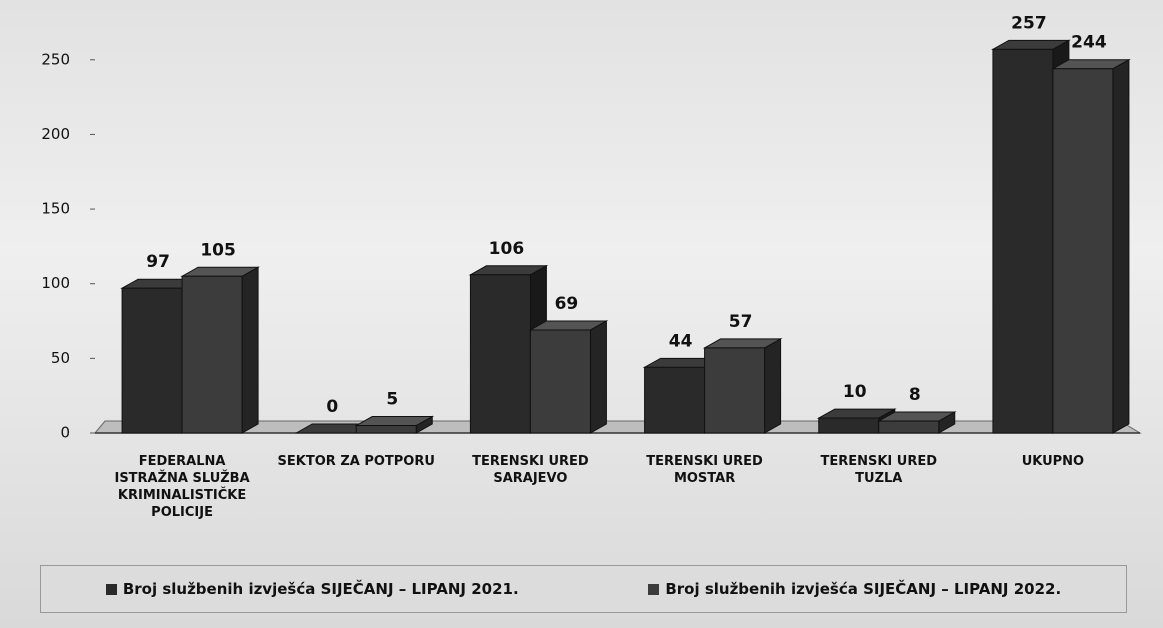 The width and height of the screenshot is (1163, 628). What do you see at coordinates (1089, 43) in the screenshot?
I see `data-label: 244` at bounding box center [1089, 43].